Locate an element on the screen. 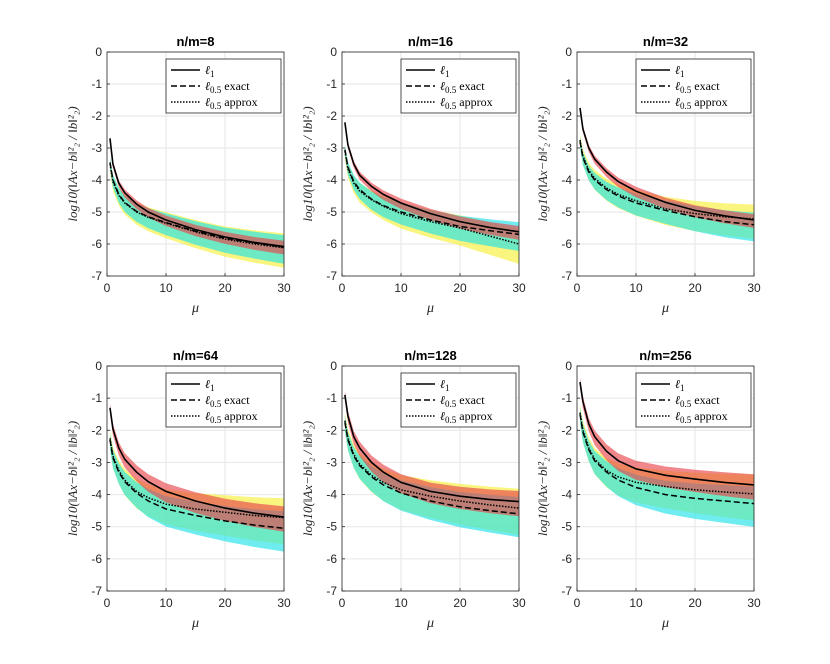  subplot-title: n/m=32 is located at coordinates (665, 41).